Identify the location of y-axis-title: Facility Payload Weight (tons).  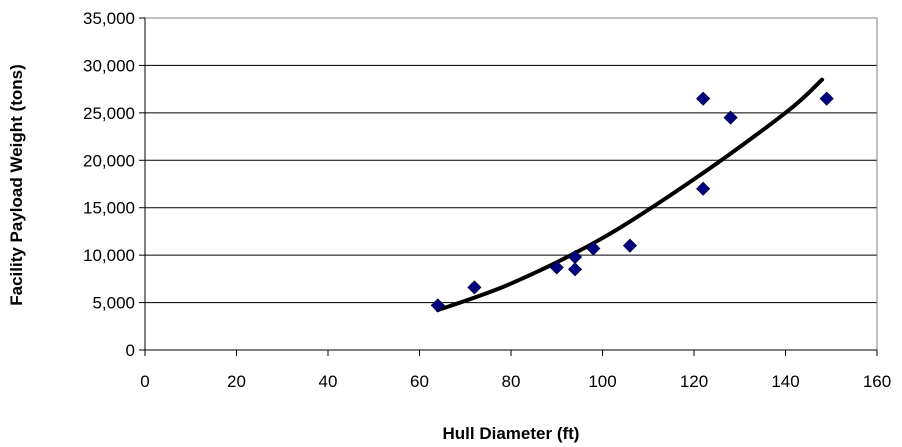
(16, 185).